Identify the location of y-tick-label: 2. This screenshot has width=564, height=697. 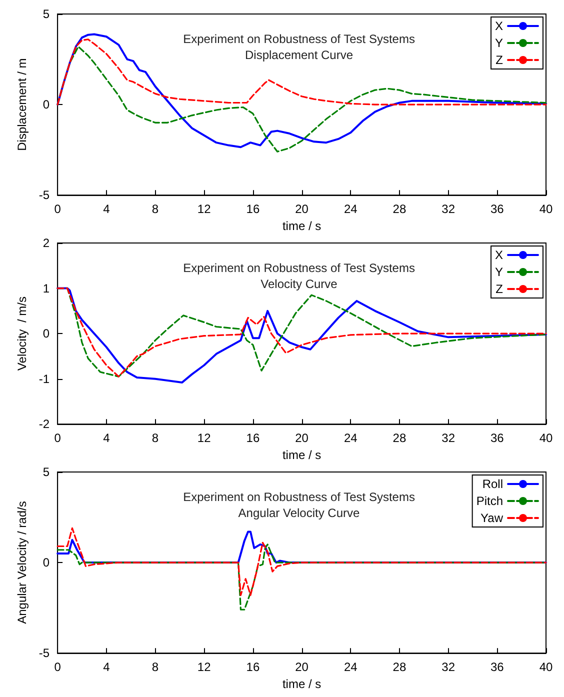
(46, 243).